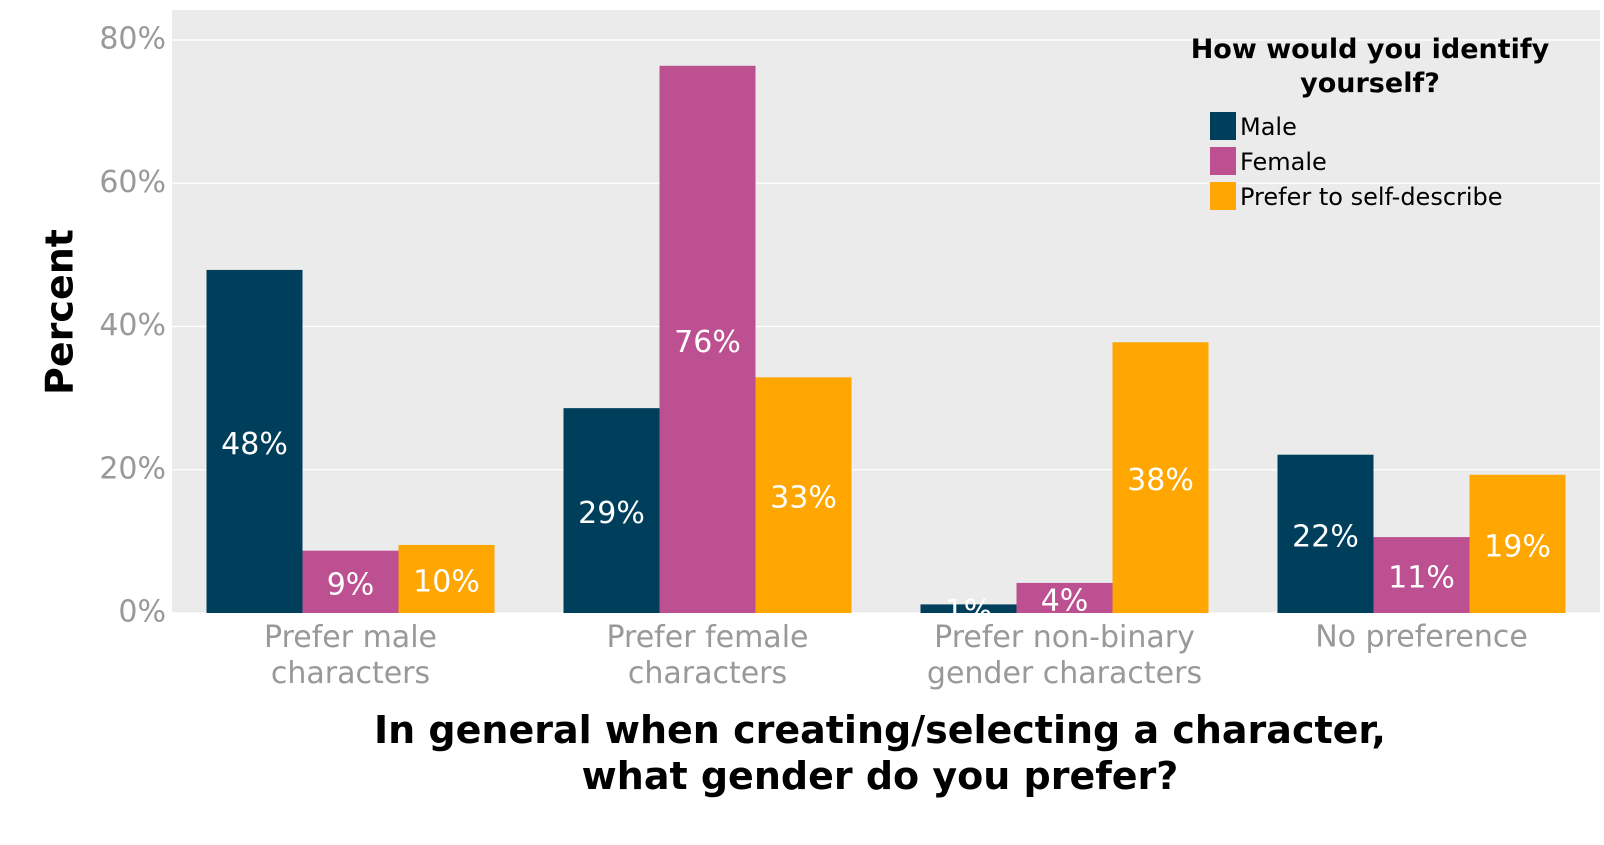 The height and width of the screenshot is (845, 1604). I want to click on value-label: 11%, so click(1421, 578).